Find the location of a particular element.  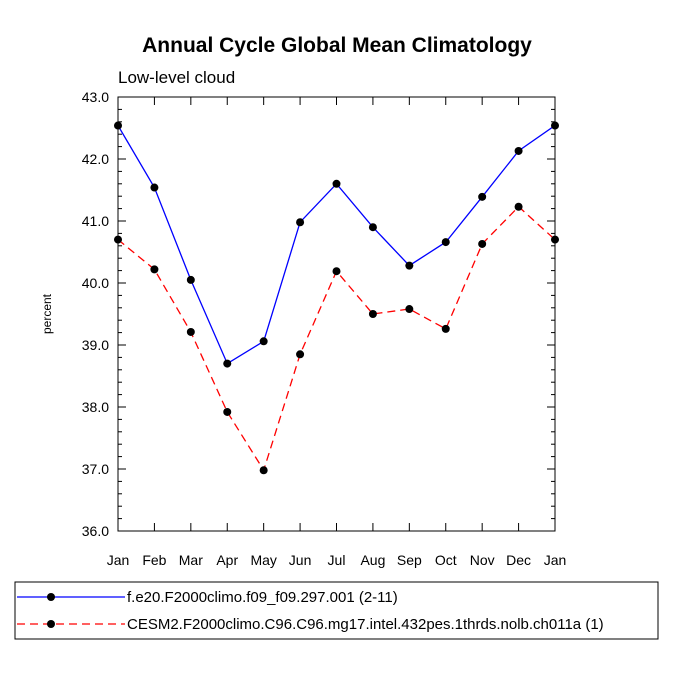

y-tick-label: 38.0 is located at coordinates (95, 407).